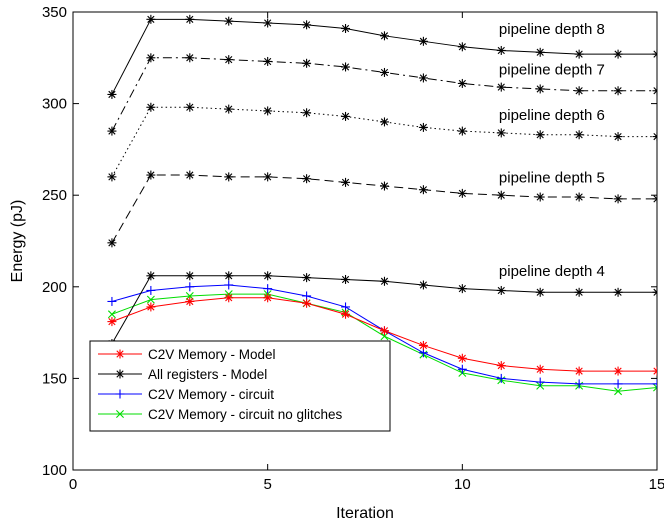 This screenshot has width=664, height=525. I want to click on legend-label: C2V Memory - circuit, so click(211, 394).